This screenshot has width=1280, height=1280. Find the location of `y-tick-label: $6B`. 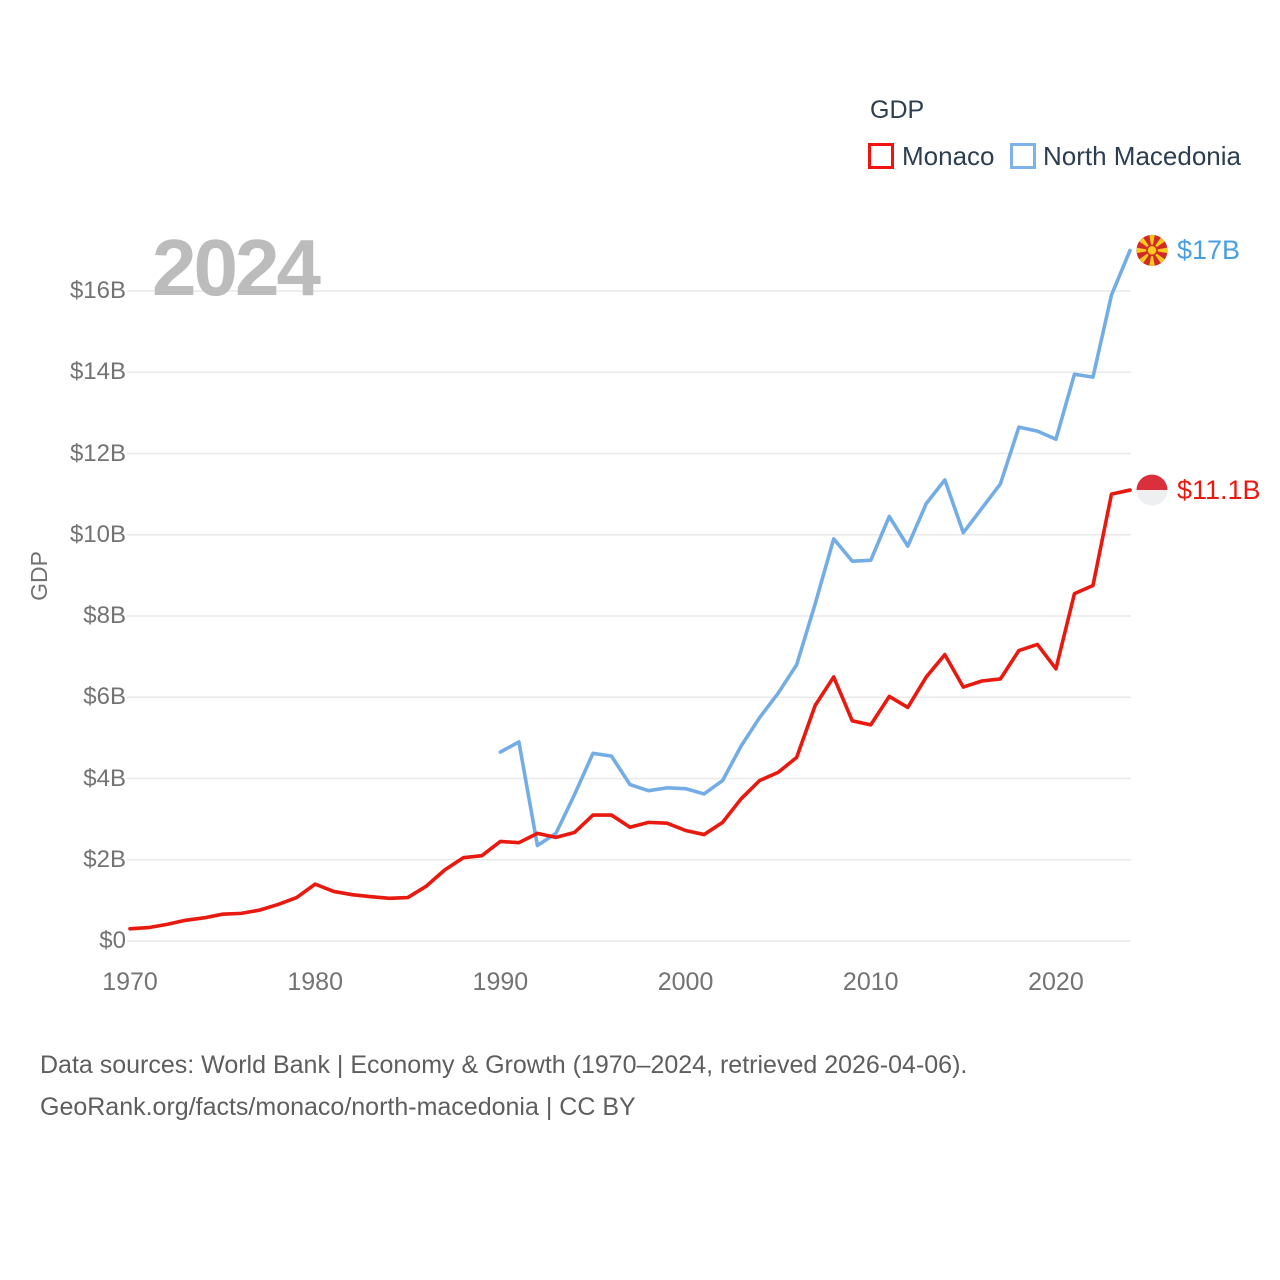

y-tick-label: $6B is located at coordinates (104, 697).